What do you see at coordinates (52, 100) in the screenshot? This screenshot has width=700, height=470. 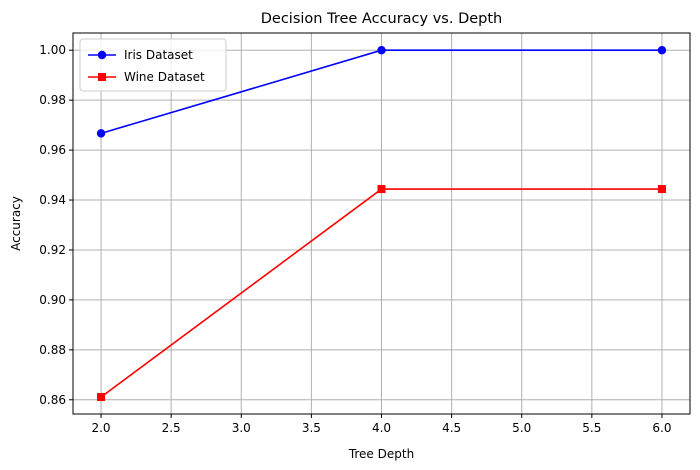 I see `y-tick-label: 0.98` at bounding box center [52, 100].